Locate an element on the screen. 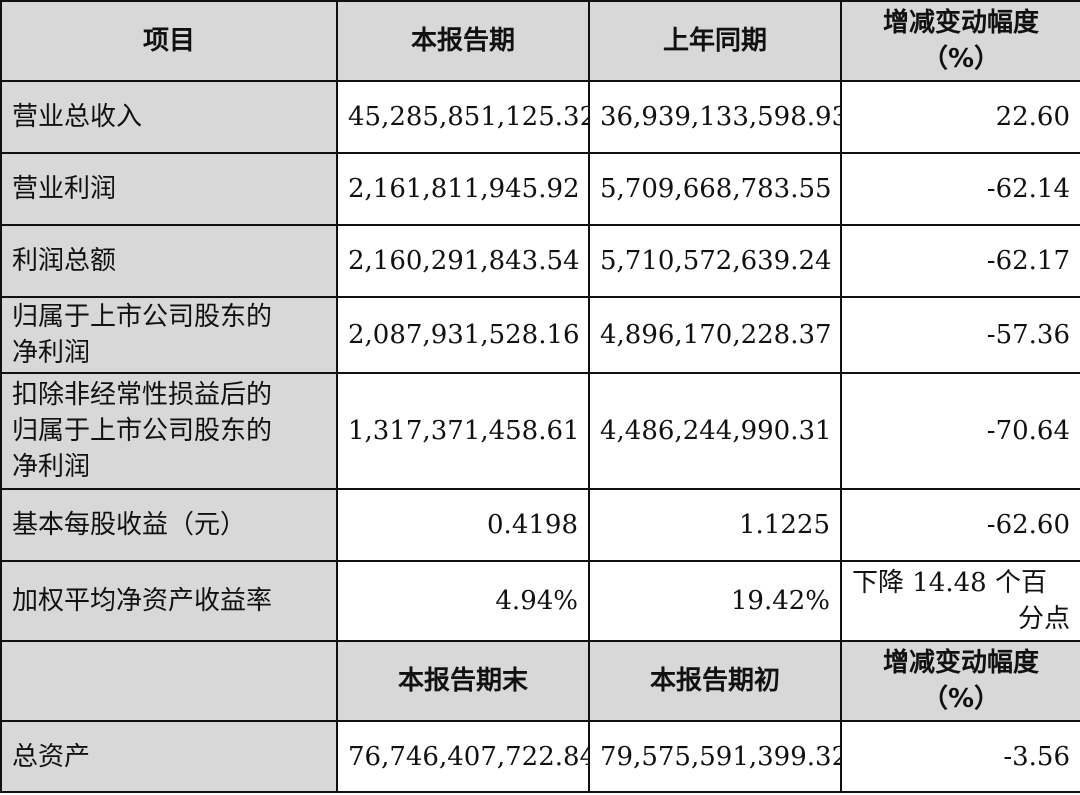 The height and width of the screenshot is (795, 1080). change-value: -70.64 is located at coordinates (960, 431).